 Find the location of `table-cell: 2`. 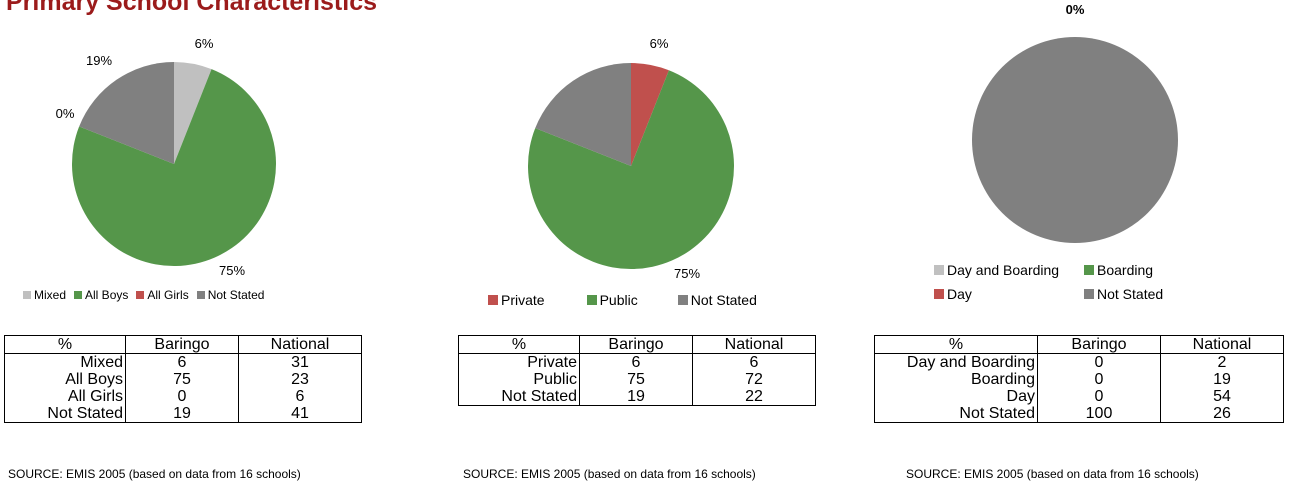

table-cell: 2 is located at coordinates (1222, 362).